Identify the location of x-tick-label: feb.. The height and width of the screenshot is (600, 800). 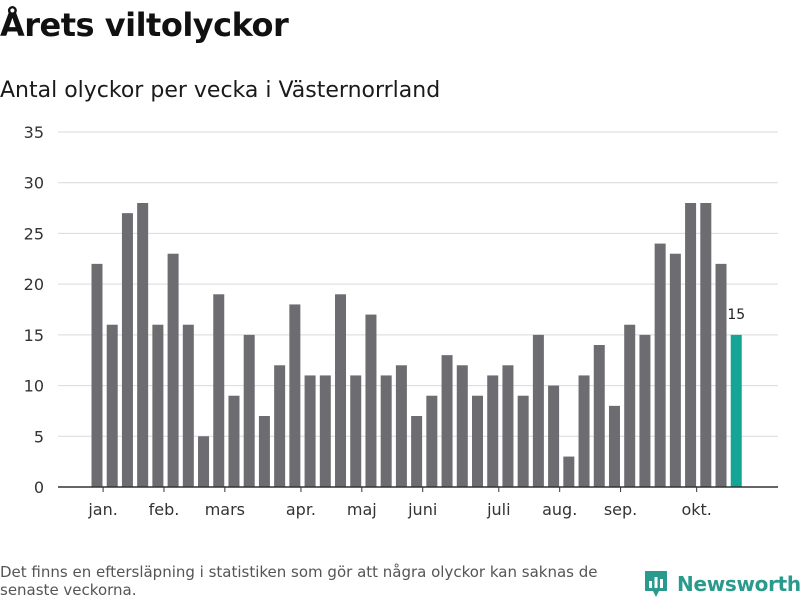
(164, 509).